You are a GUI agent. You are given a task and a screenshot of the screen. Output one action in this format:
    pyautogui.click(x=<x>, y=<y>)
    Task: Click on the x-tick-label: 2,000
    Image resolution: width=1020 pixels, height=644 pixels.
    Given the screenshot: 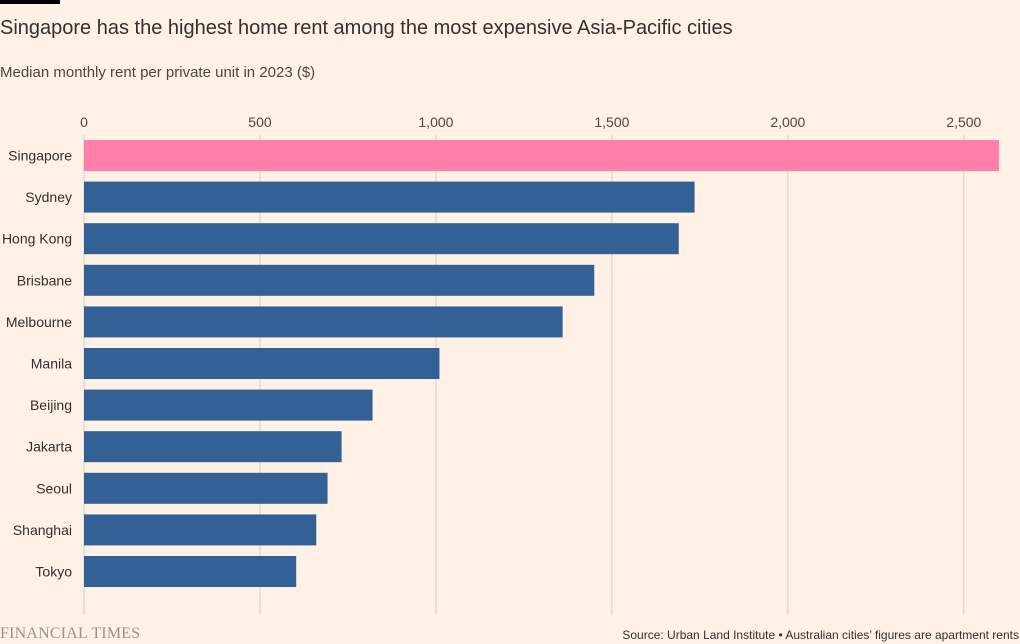 What is the action you would take?
    pyautogui.click(x=787, y=122)
    